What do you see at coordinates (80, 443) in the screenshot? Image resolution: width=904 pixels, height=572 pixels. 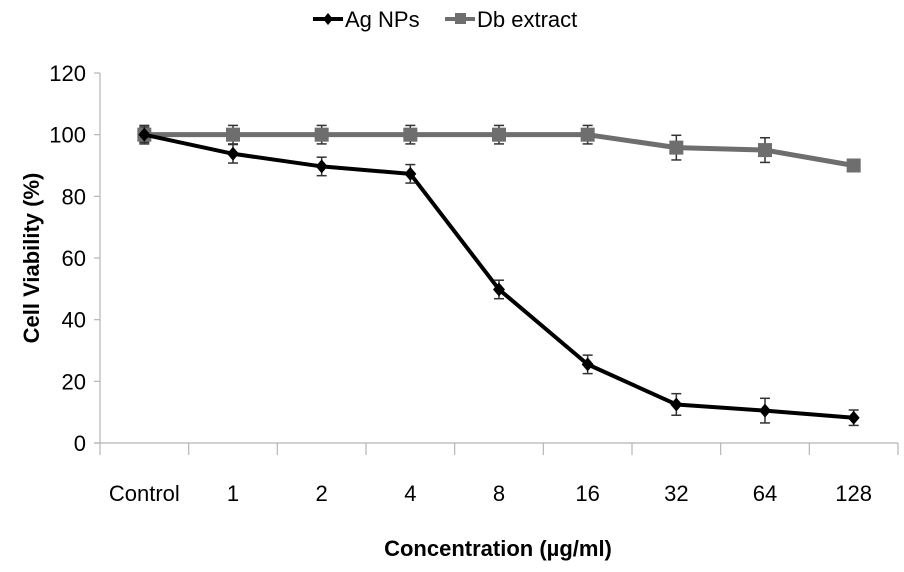 I see `y-tick-label: 0` at bounding box center [80, 443].